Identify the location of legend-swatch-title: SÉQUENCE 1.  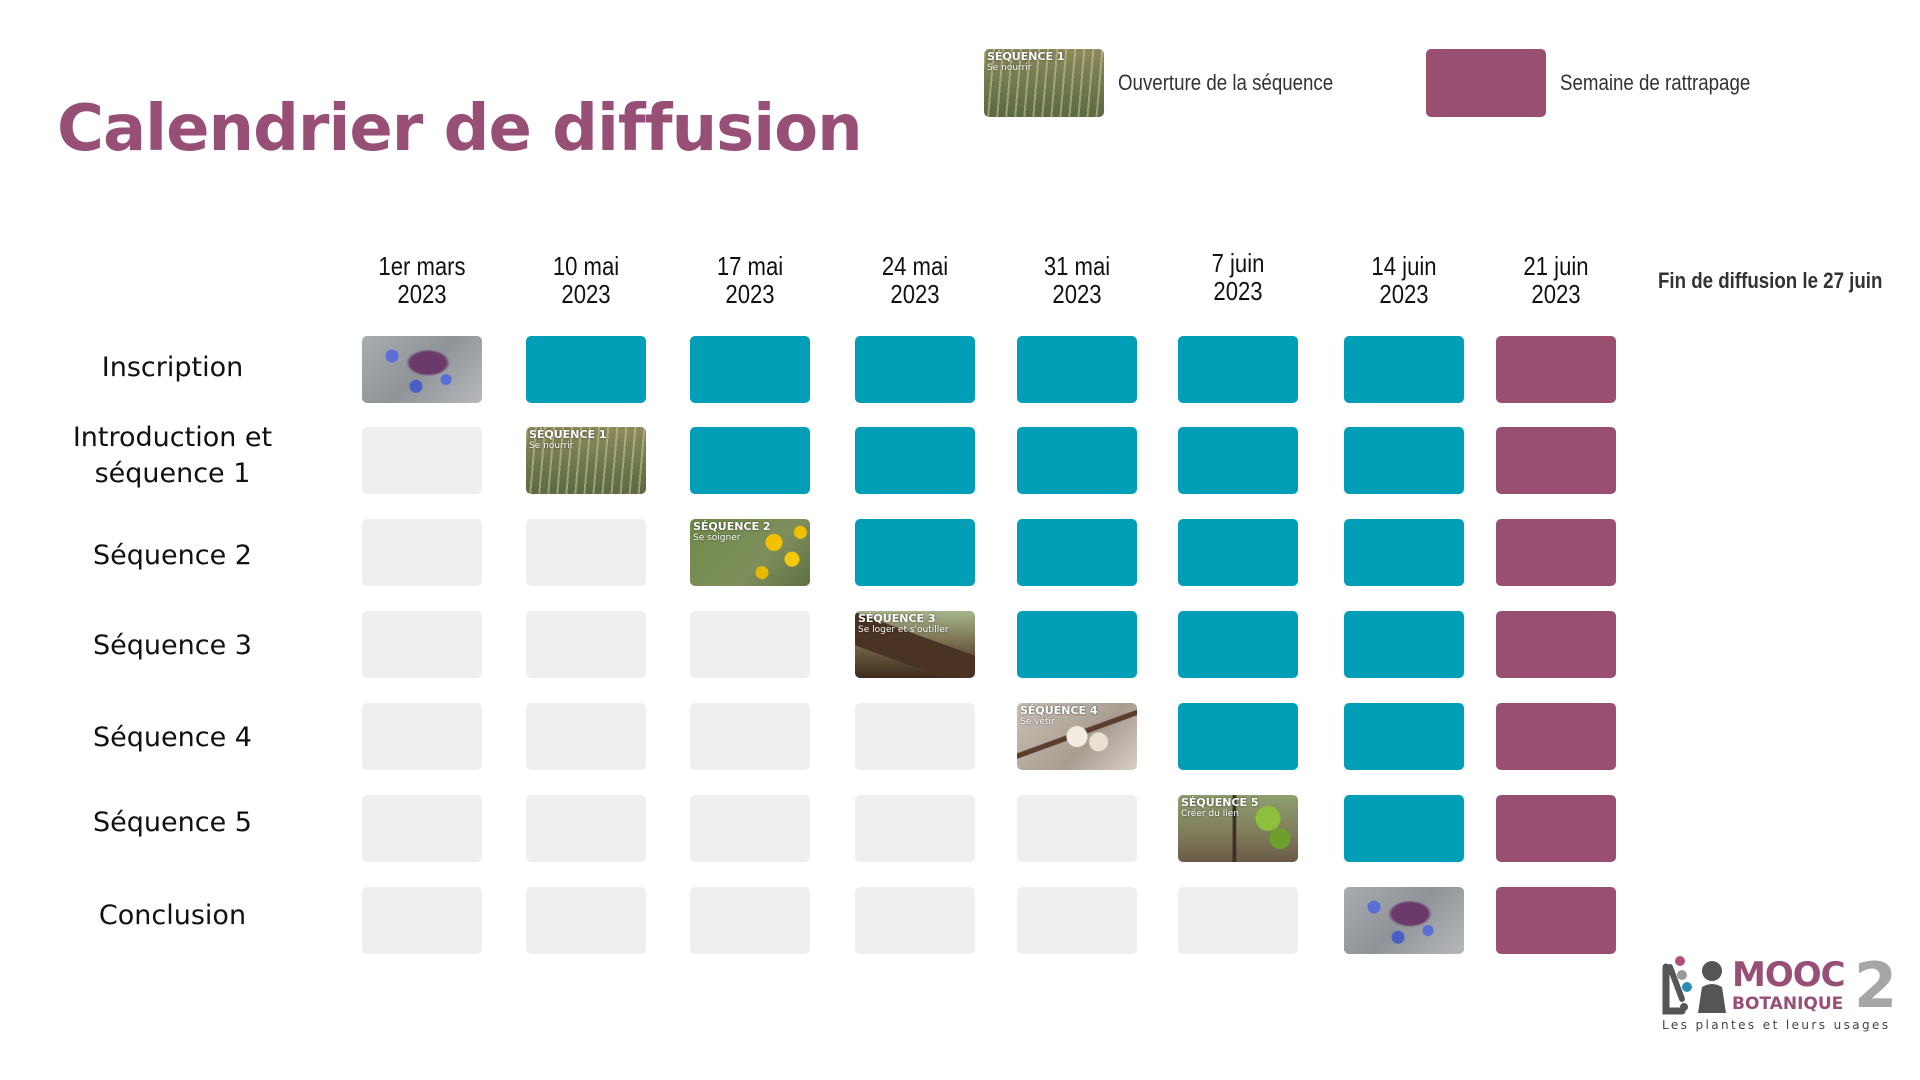
(1026, 56).